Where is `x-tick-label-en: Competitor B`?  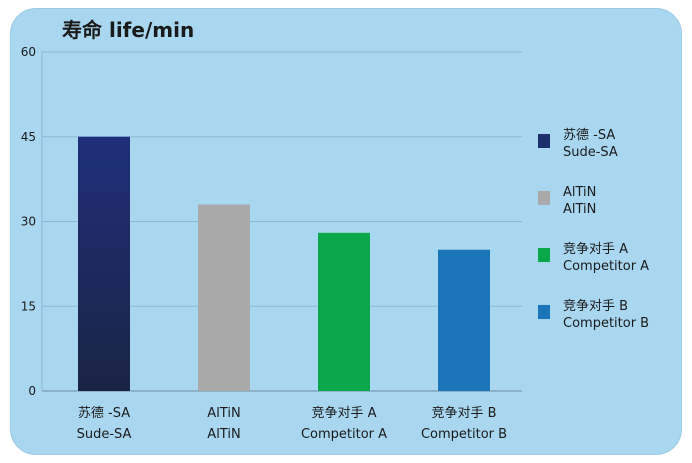
x-tick-label-en: Competitor B is located at coordinates (464, 434).